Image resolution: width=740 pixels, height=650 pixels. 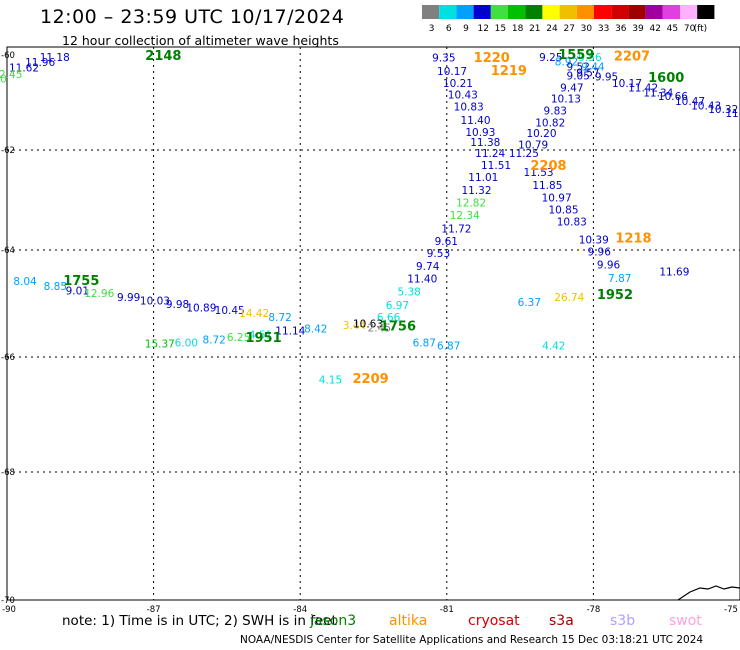 I want to click on wave-height-value: 6.87, so click(x=448, y=347).